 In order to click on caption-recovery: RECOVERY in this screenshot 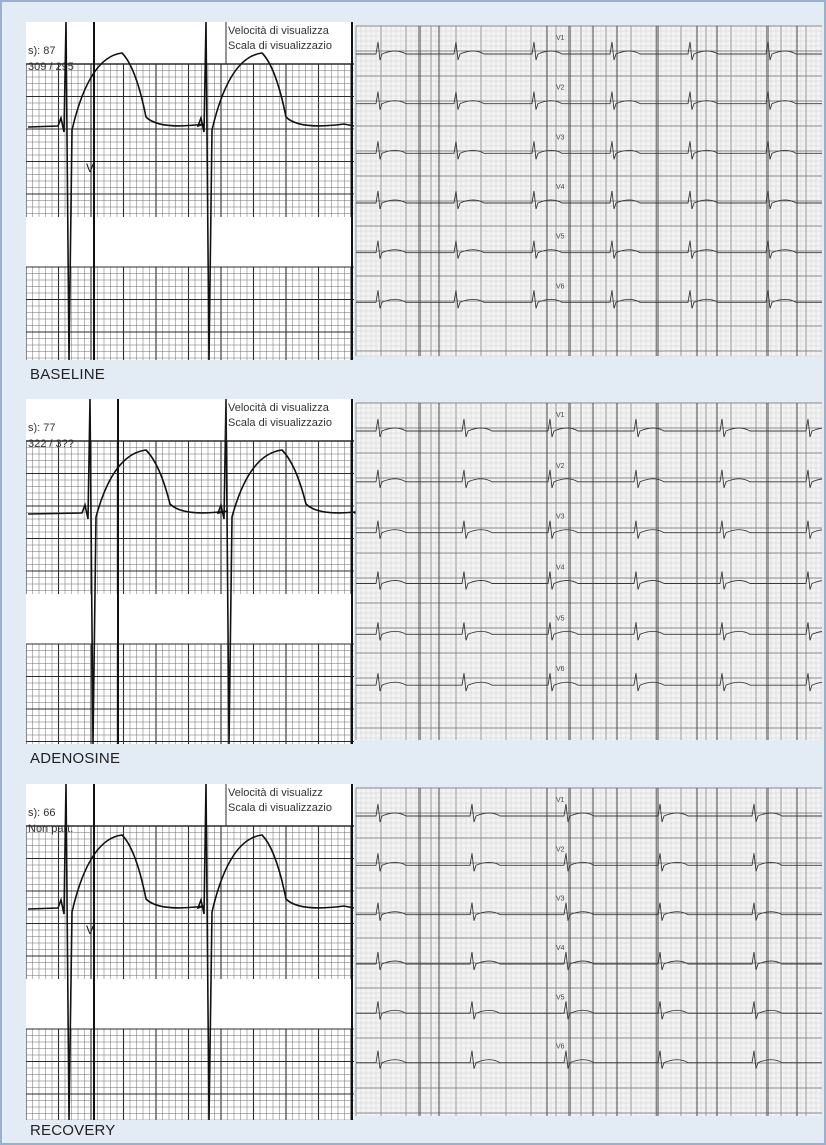, I will do `click(73, 1130)`.